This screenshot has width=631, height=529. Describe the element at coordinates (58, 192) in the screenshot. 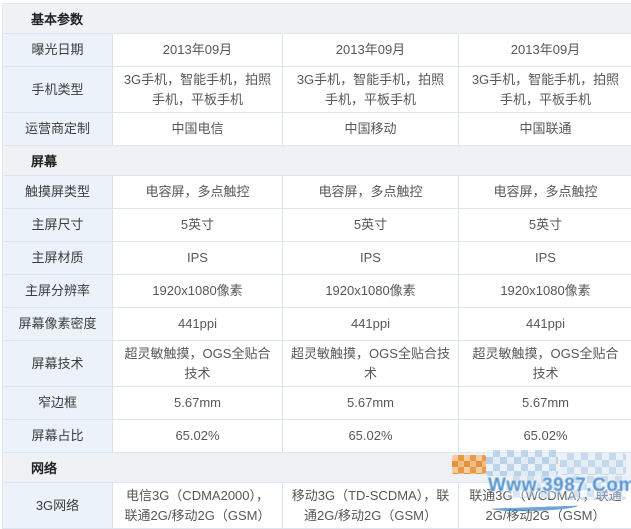

I see `spec-label-cell: 触摸屏类型` at that location.